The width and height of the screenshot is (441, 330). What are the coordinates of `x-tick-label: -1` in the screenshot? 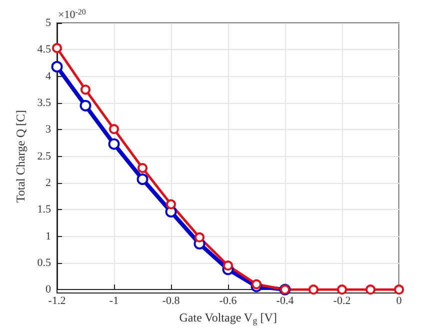 It's located at (114, 301).